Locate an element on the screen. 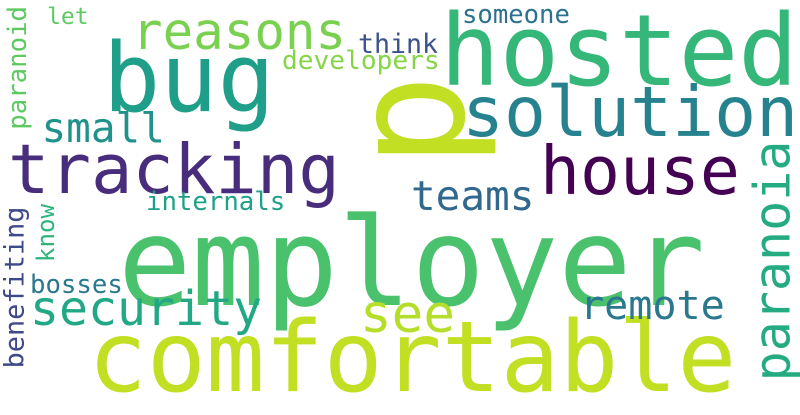 The height and width of the screenshot is (415, 800). word-benefiting: benefiting is located at coordinates (15, 287).